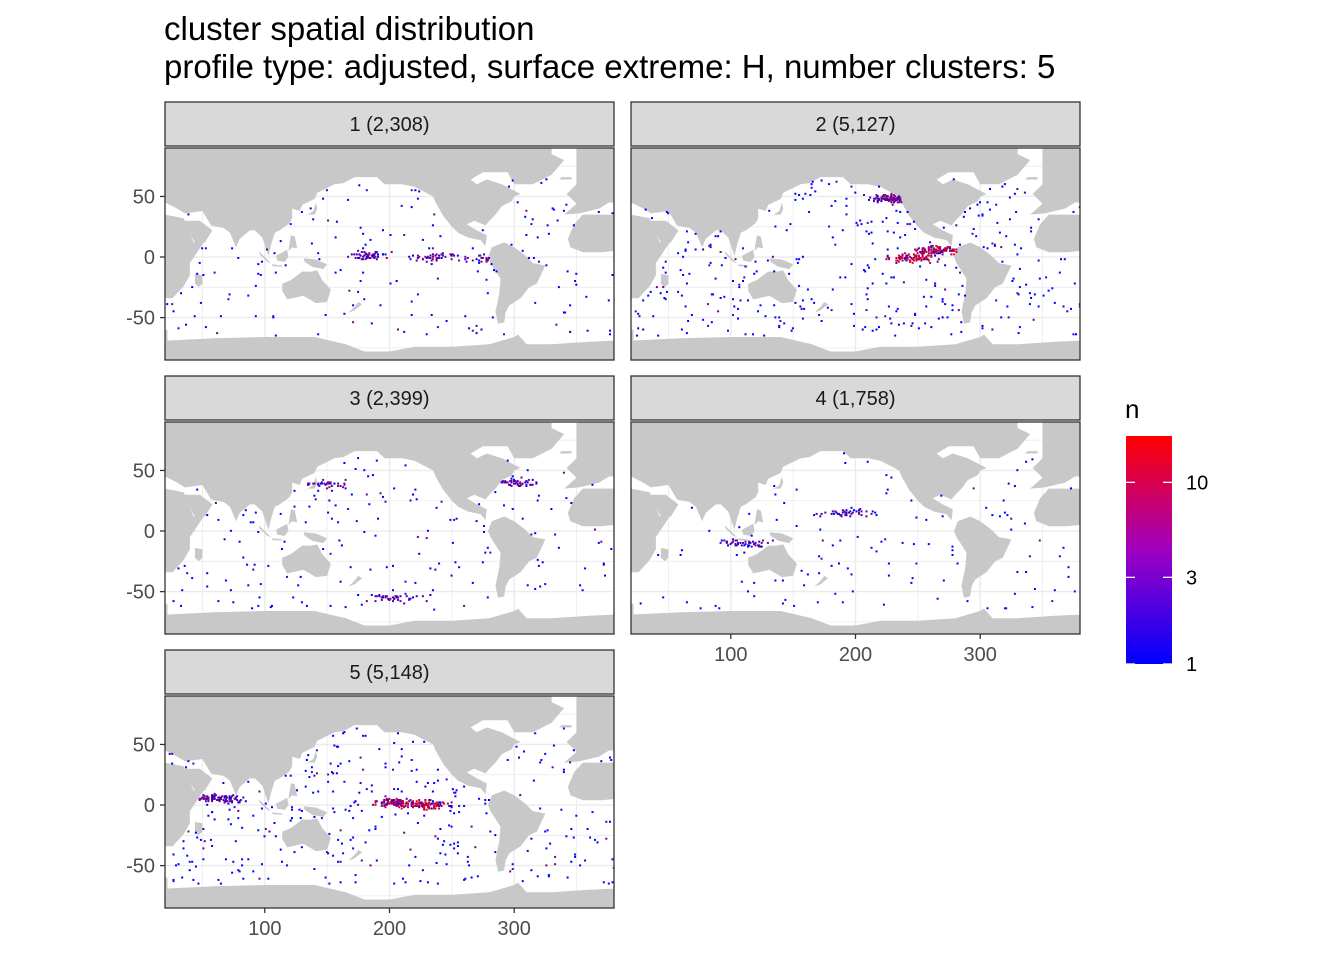 The height and width of the screenshot is (960, 1344). Describe the element at coordinates (140, 319) in the screenshot. I see `y-tick-label: -50` at that location.